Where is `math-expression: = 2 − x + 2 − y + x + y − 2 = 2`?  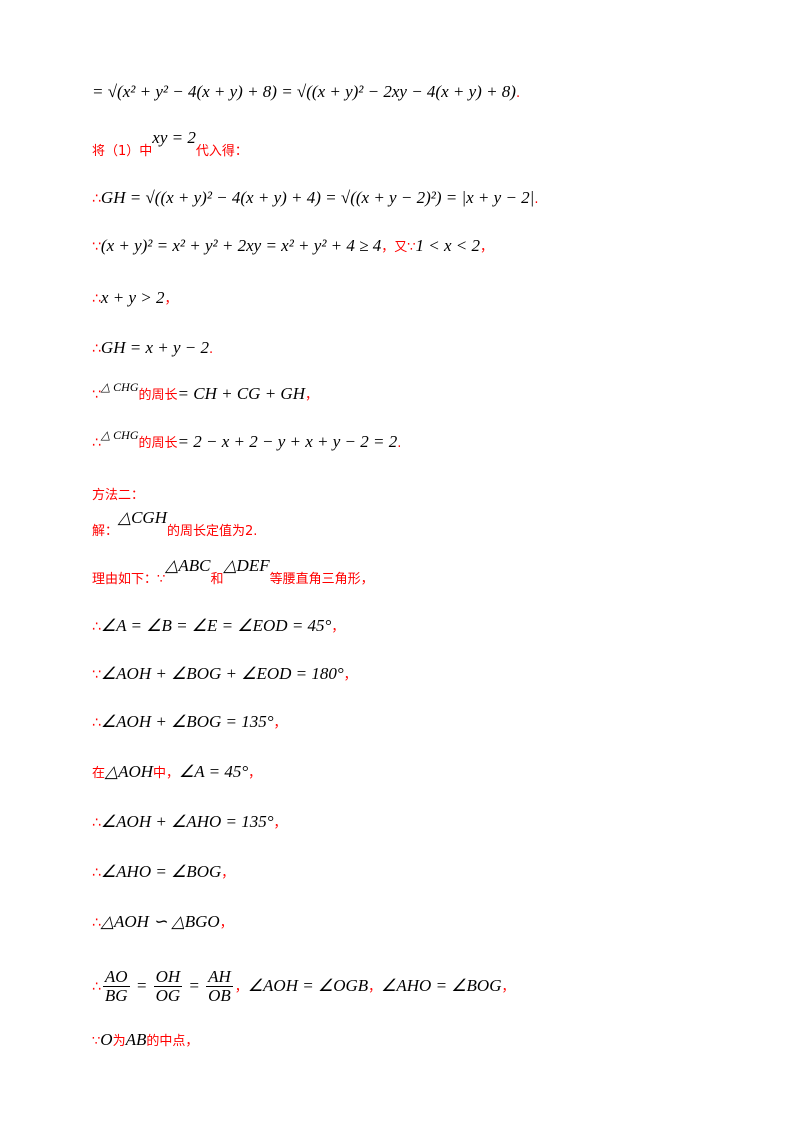 math-expression: = 2 − x + 2 − y + x + y − 2 = 2 is located at coordinates (287, 441).